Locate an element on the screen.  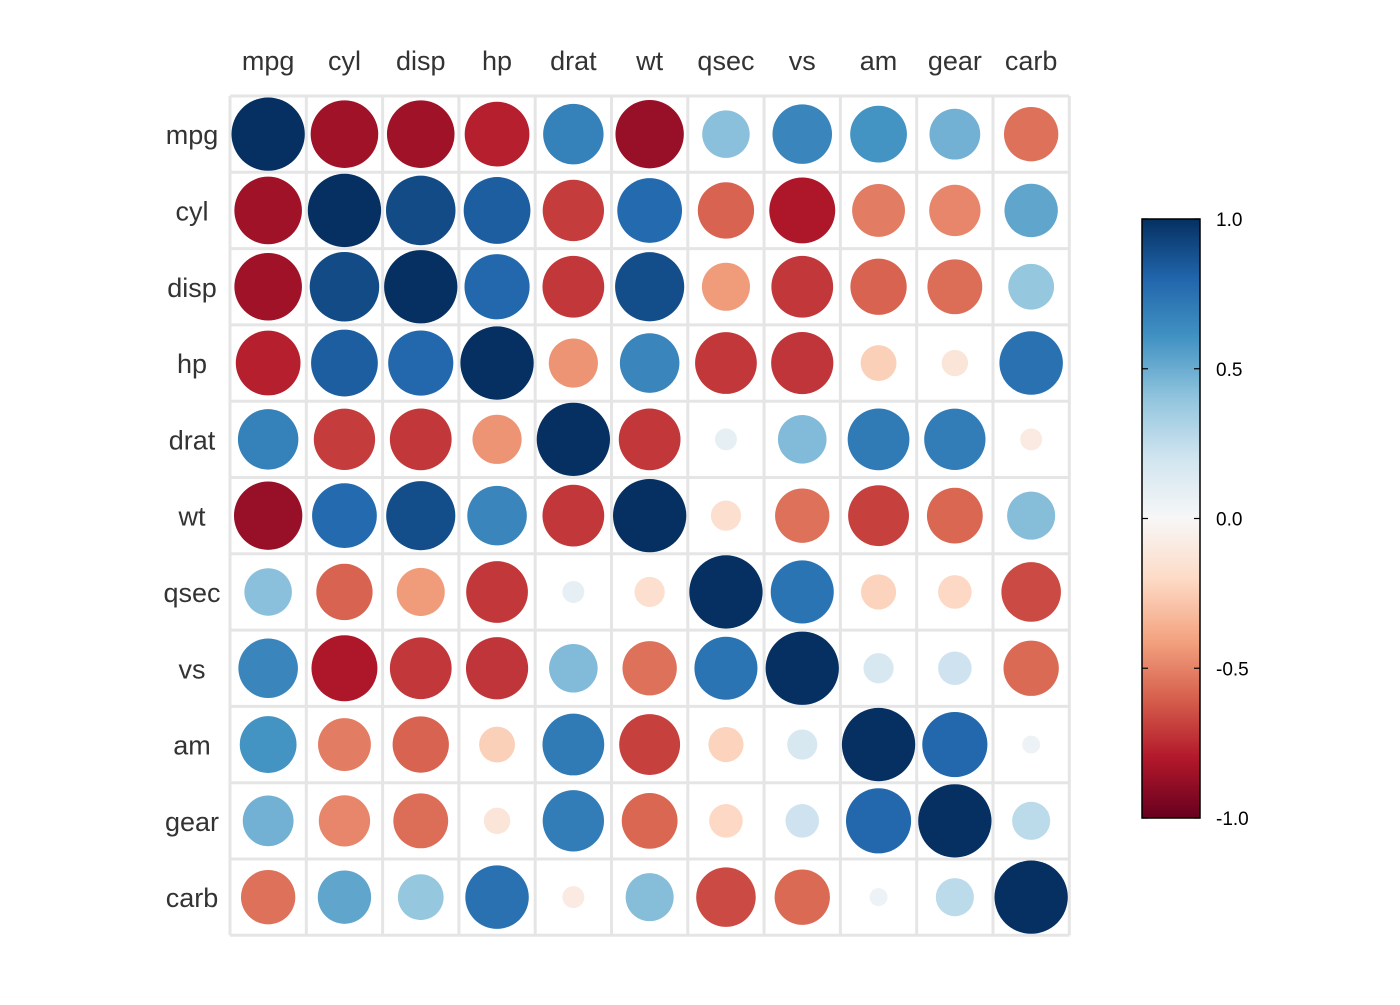
colorbar-tick-label: 0.5 is located at coordinates (1229, 370).